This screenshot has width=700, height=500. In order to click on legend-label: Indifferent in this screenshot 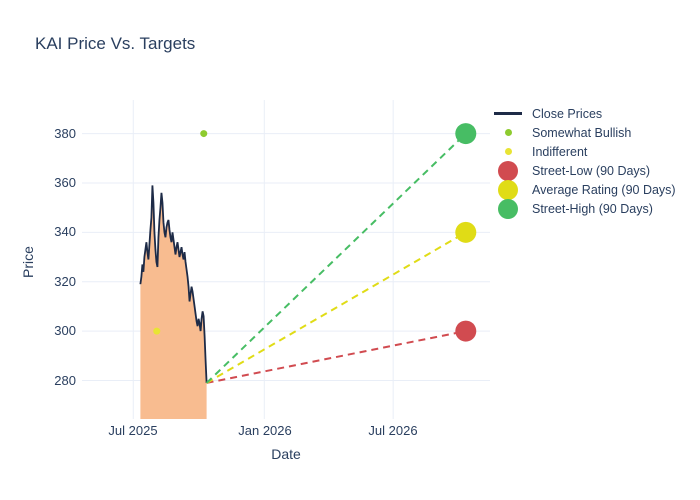, I will do `click(560, 151)`.